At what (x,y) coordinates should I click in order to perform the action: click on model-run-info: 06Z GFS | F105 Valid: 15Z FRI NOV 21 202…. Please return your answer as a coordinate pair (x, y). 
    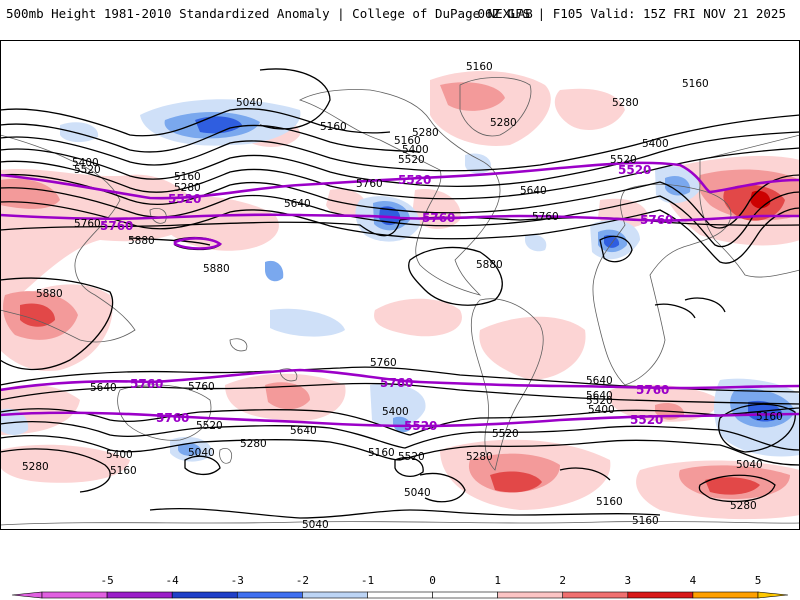
    Looking at the image, I should click on (631, 13).